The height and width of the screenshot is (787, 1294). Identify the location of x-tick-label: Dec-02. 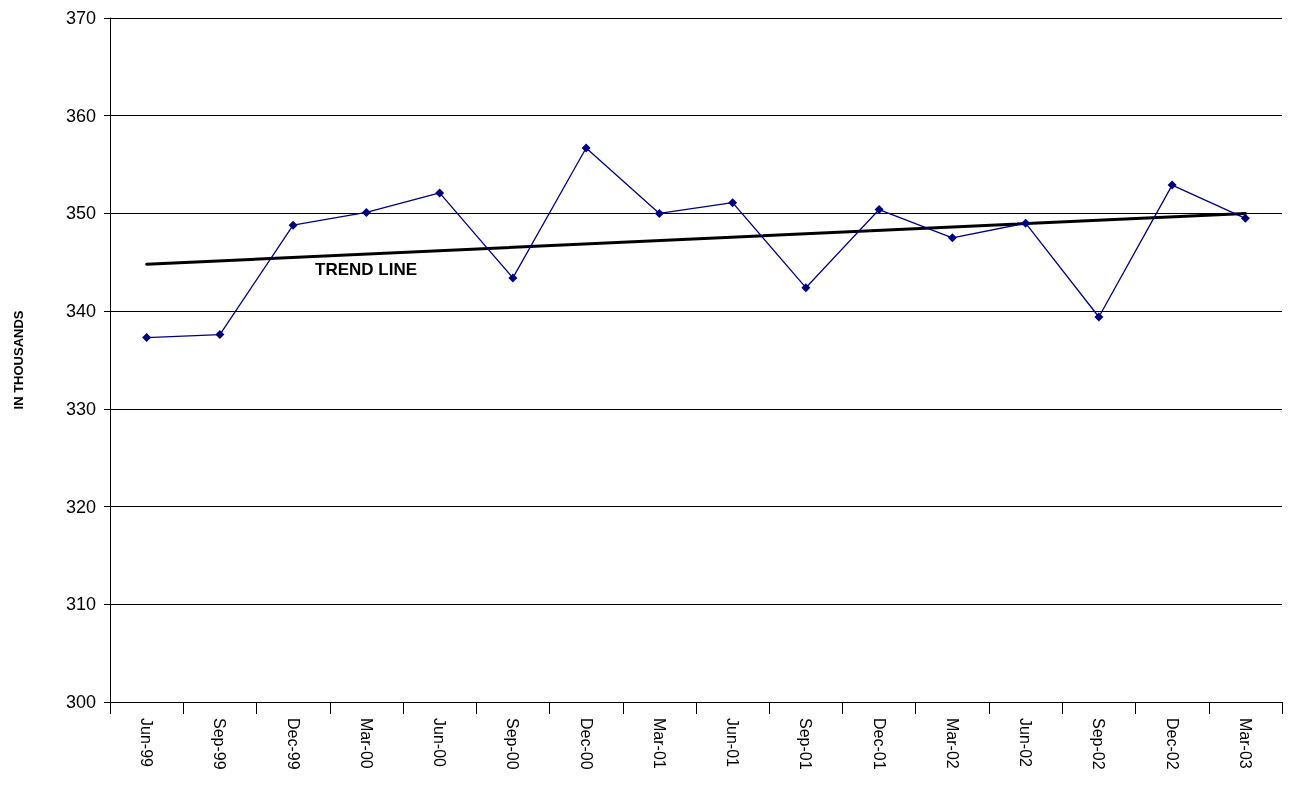
(1172, 744).